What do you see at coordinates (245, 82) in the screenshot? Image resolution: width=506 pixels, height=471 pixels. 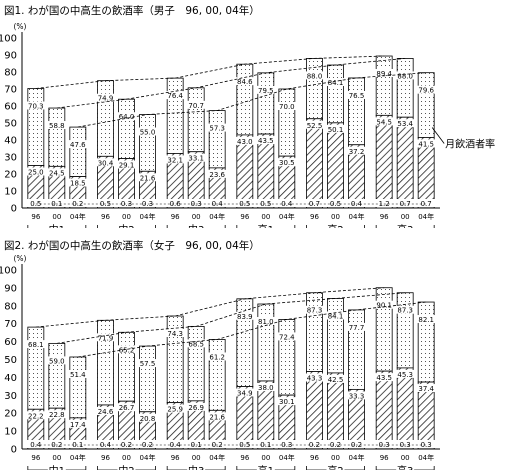 I see `data-label-top: 84.6` at bounding box center [245, 82].